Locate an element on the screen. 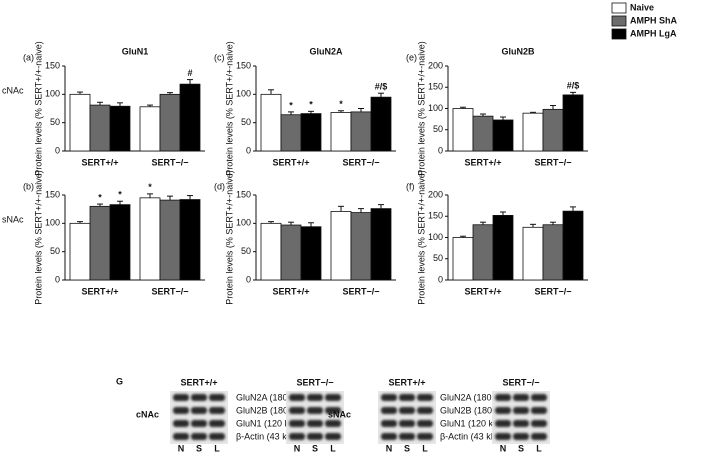 The image size is (709, 454). region-label: cNAc is located at coordinates (147, 414).